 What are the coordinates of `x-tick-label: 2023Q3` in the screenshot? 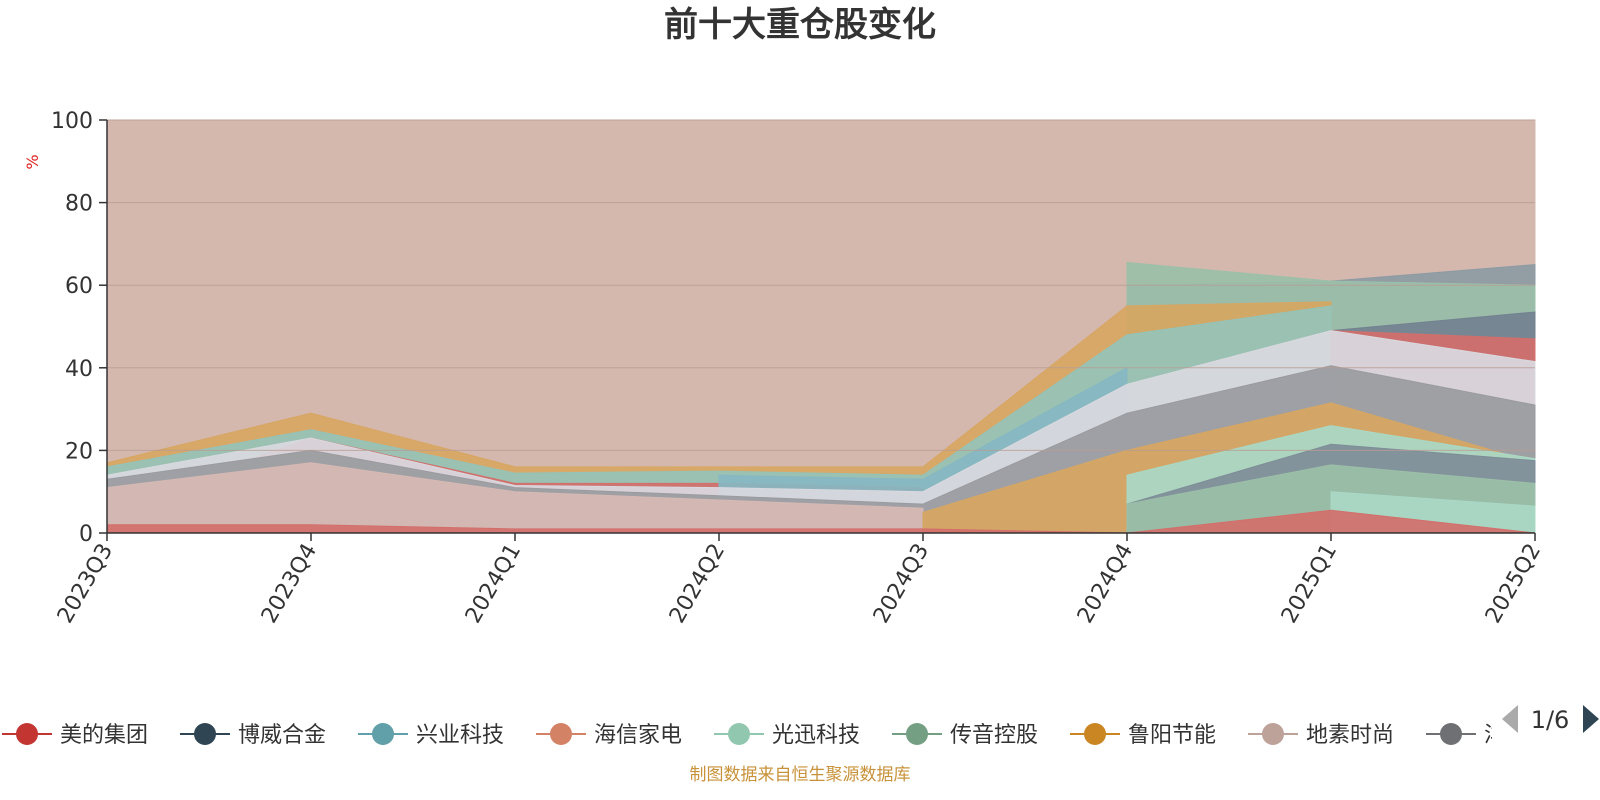 It's located at (85, 584).